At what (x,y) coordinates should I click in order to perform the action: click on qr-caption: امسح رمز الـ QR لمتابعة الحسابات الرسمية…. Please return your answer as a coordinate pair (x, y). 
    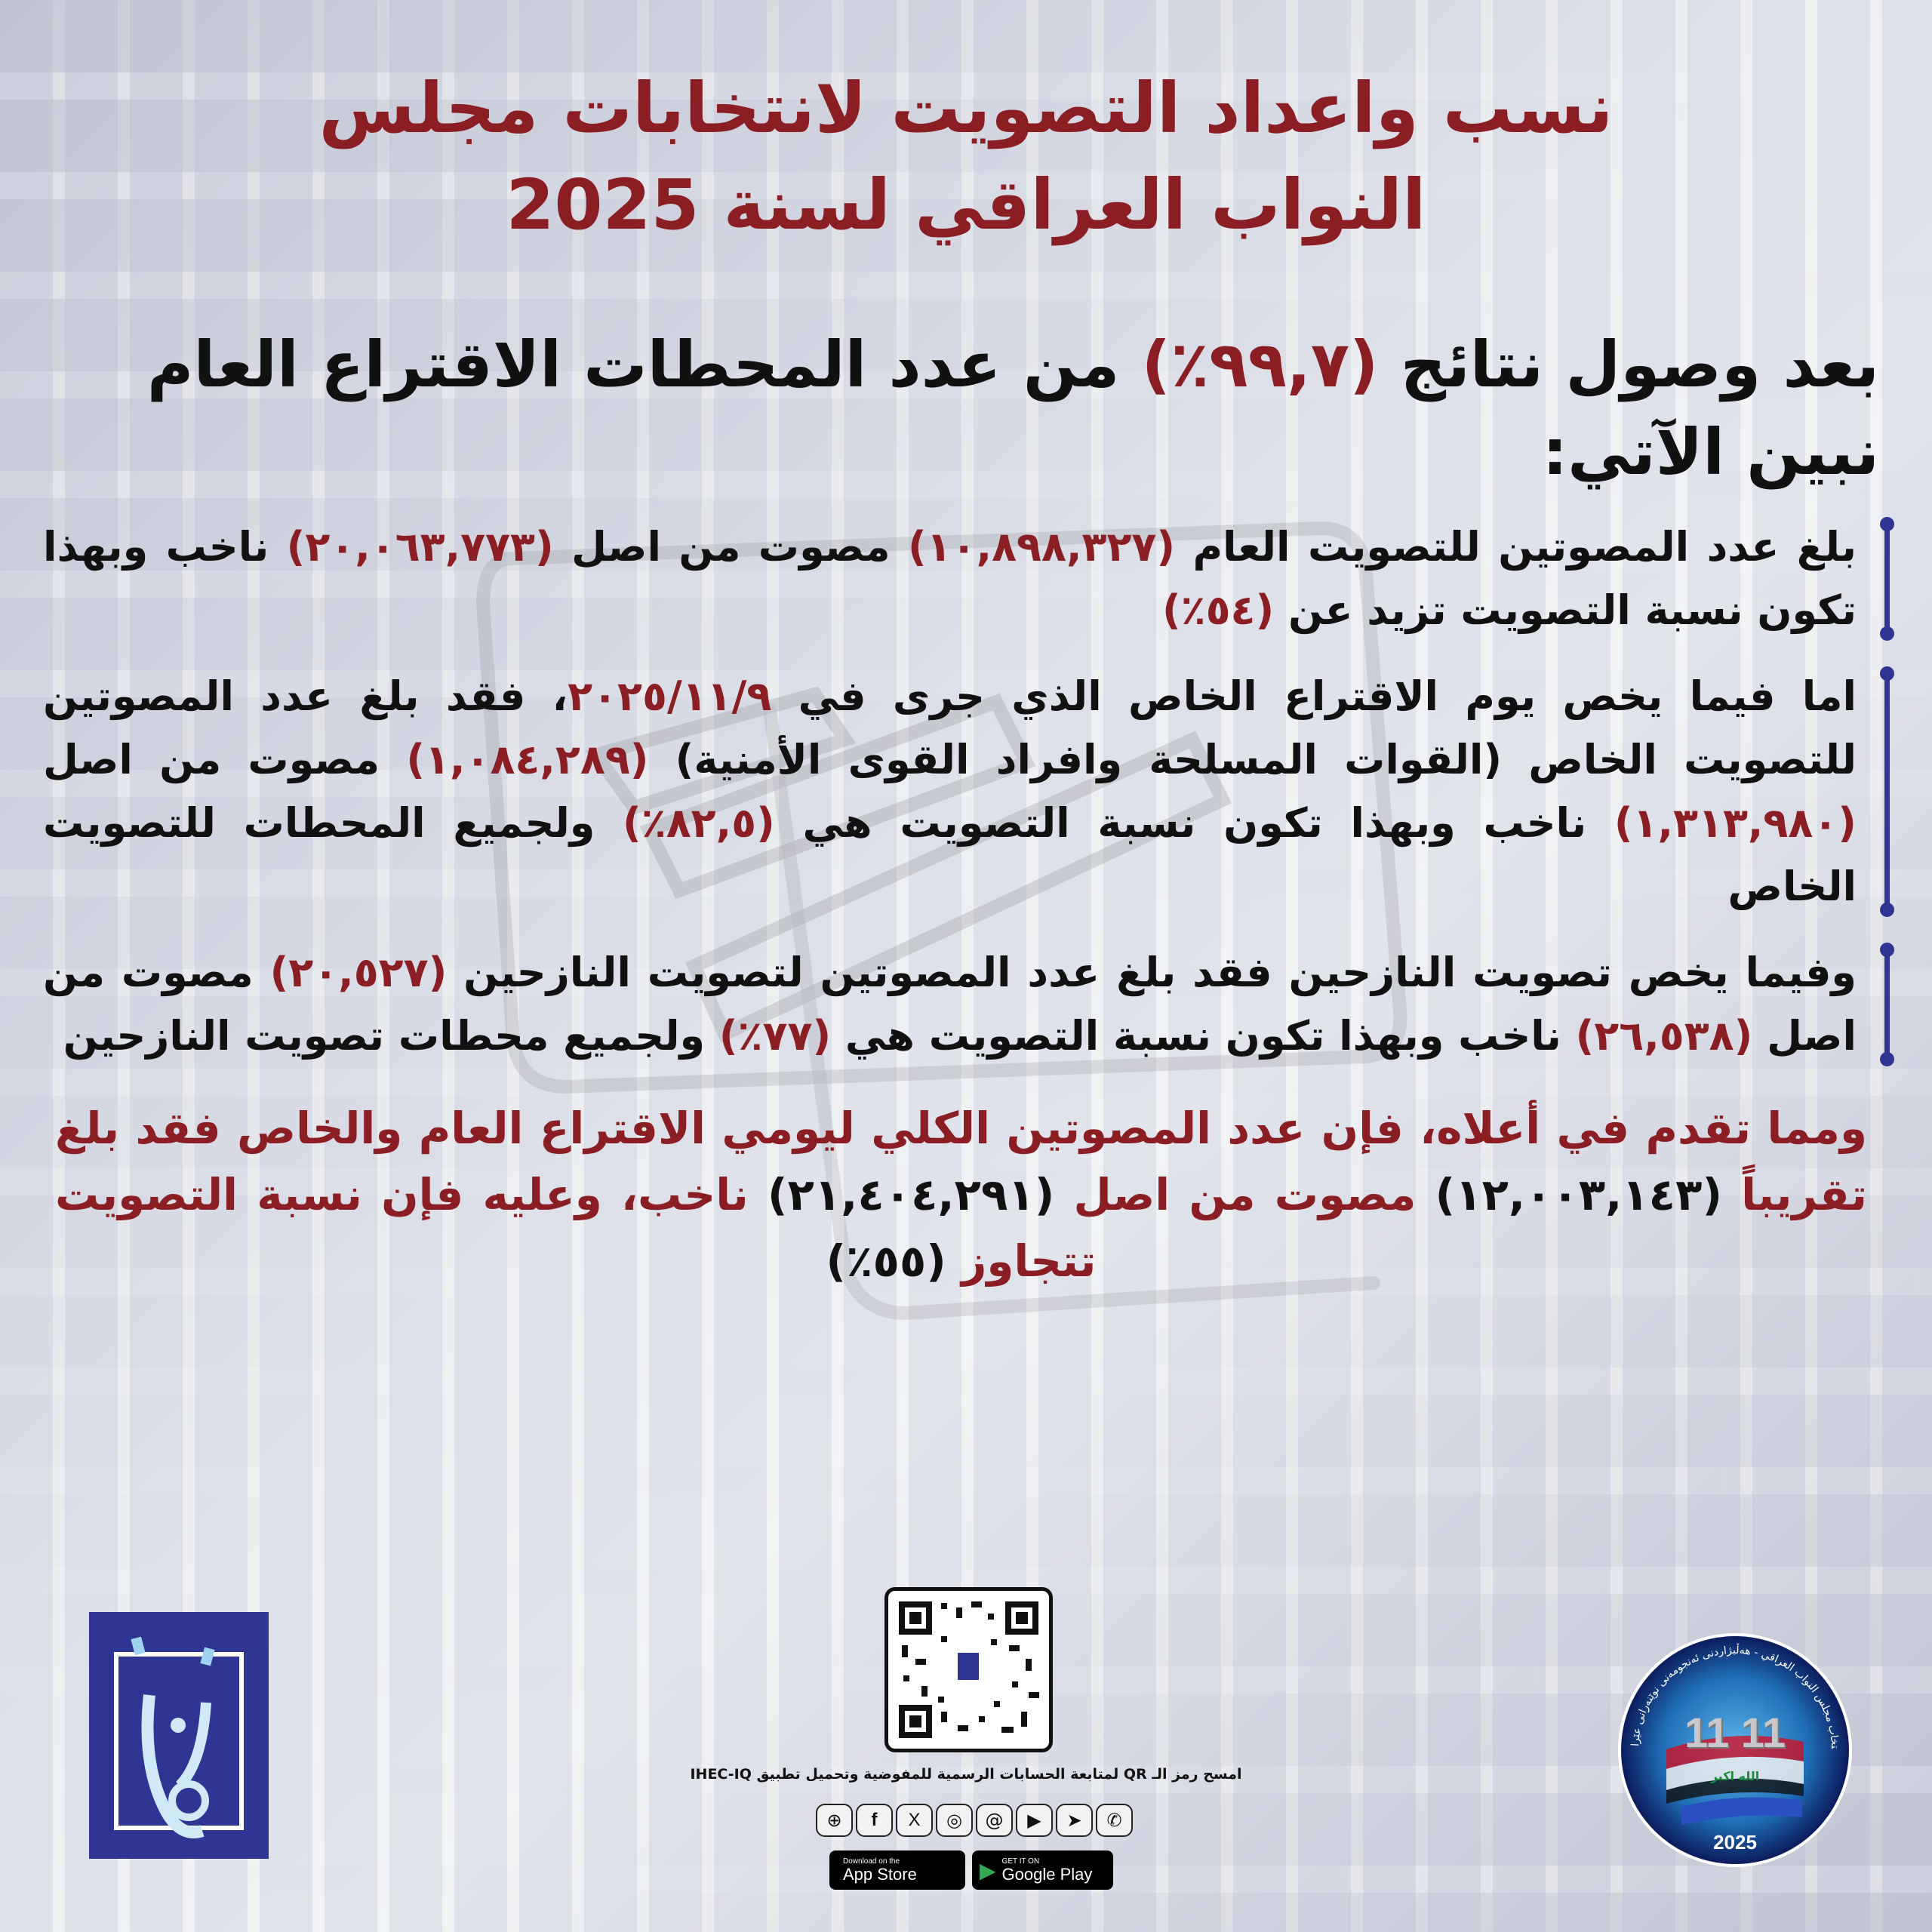
    Looking at the image, I should click on (966, 1774).